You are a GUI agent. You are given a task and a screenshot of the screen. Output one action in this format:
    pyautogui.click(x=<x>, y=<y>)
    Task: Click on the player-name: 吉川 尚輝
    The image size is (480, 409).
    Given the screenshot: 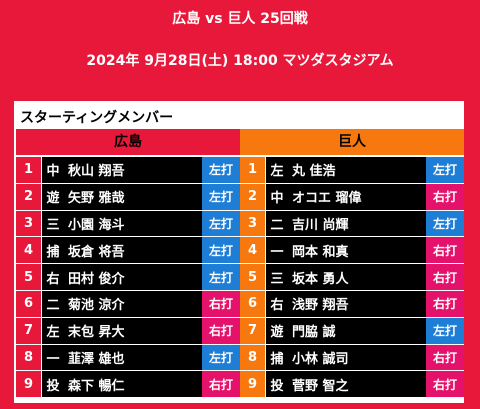 What is the action you would take?
    pyautogui.click(x=320, y=225)
    